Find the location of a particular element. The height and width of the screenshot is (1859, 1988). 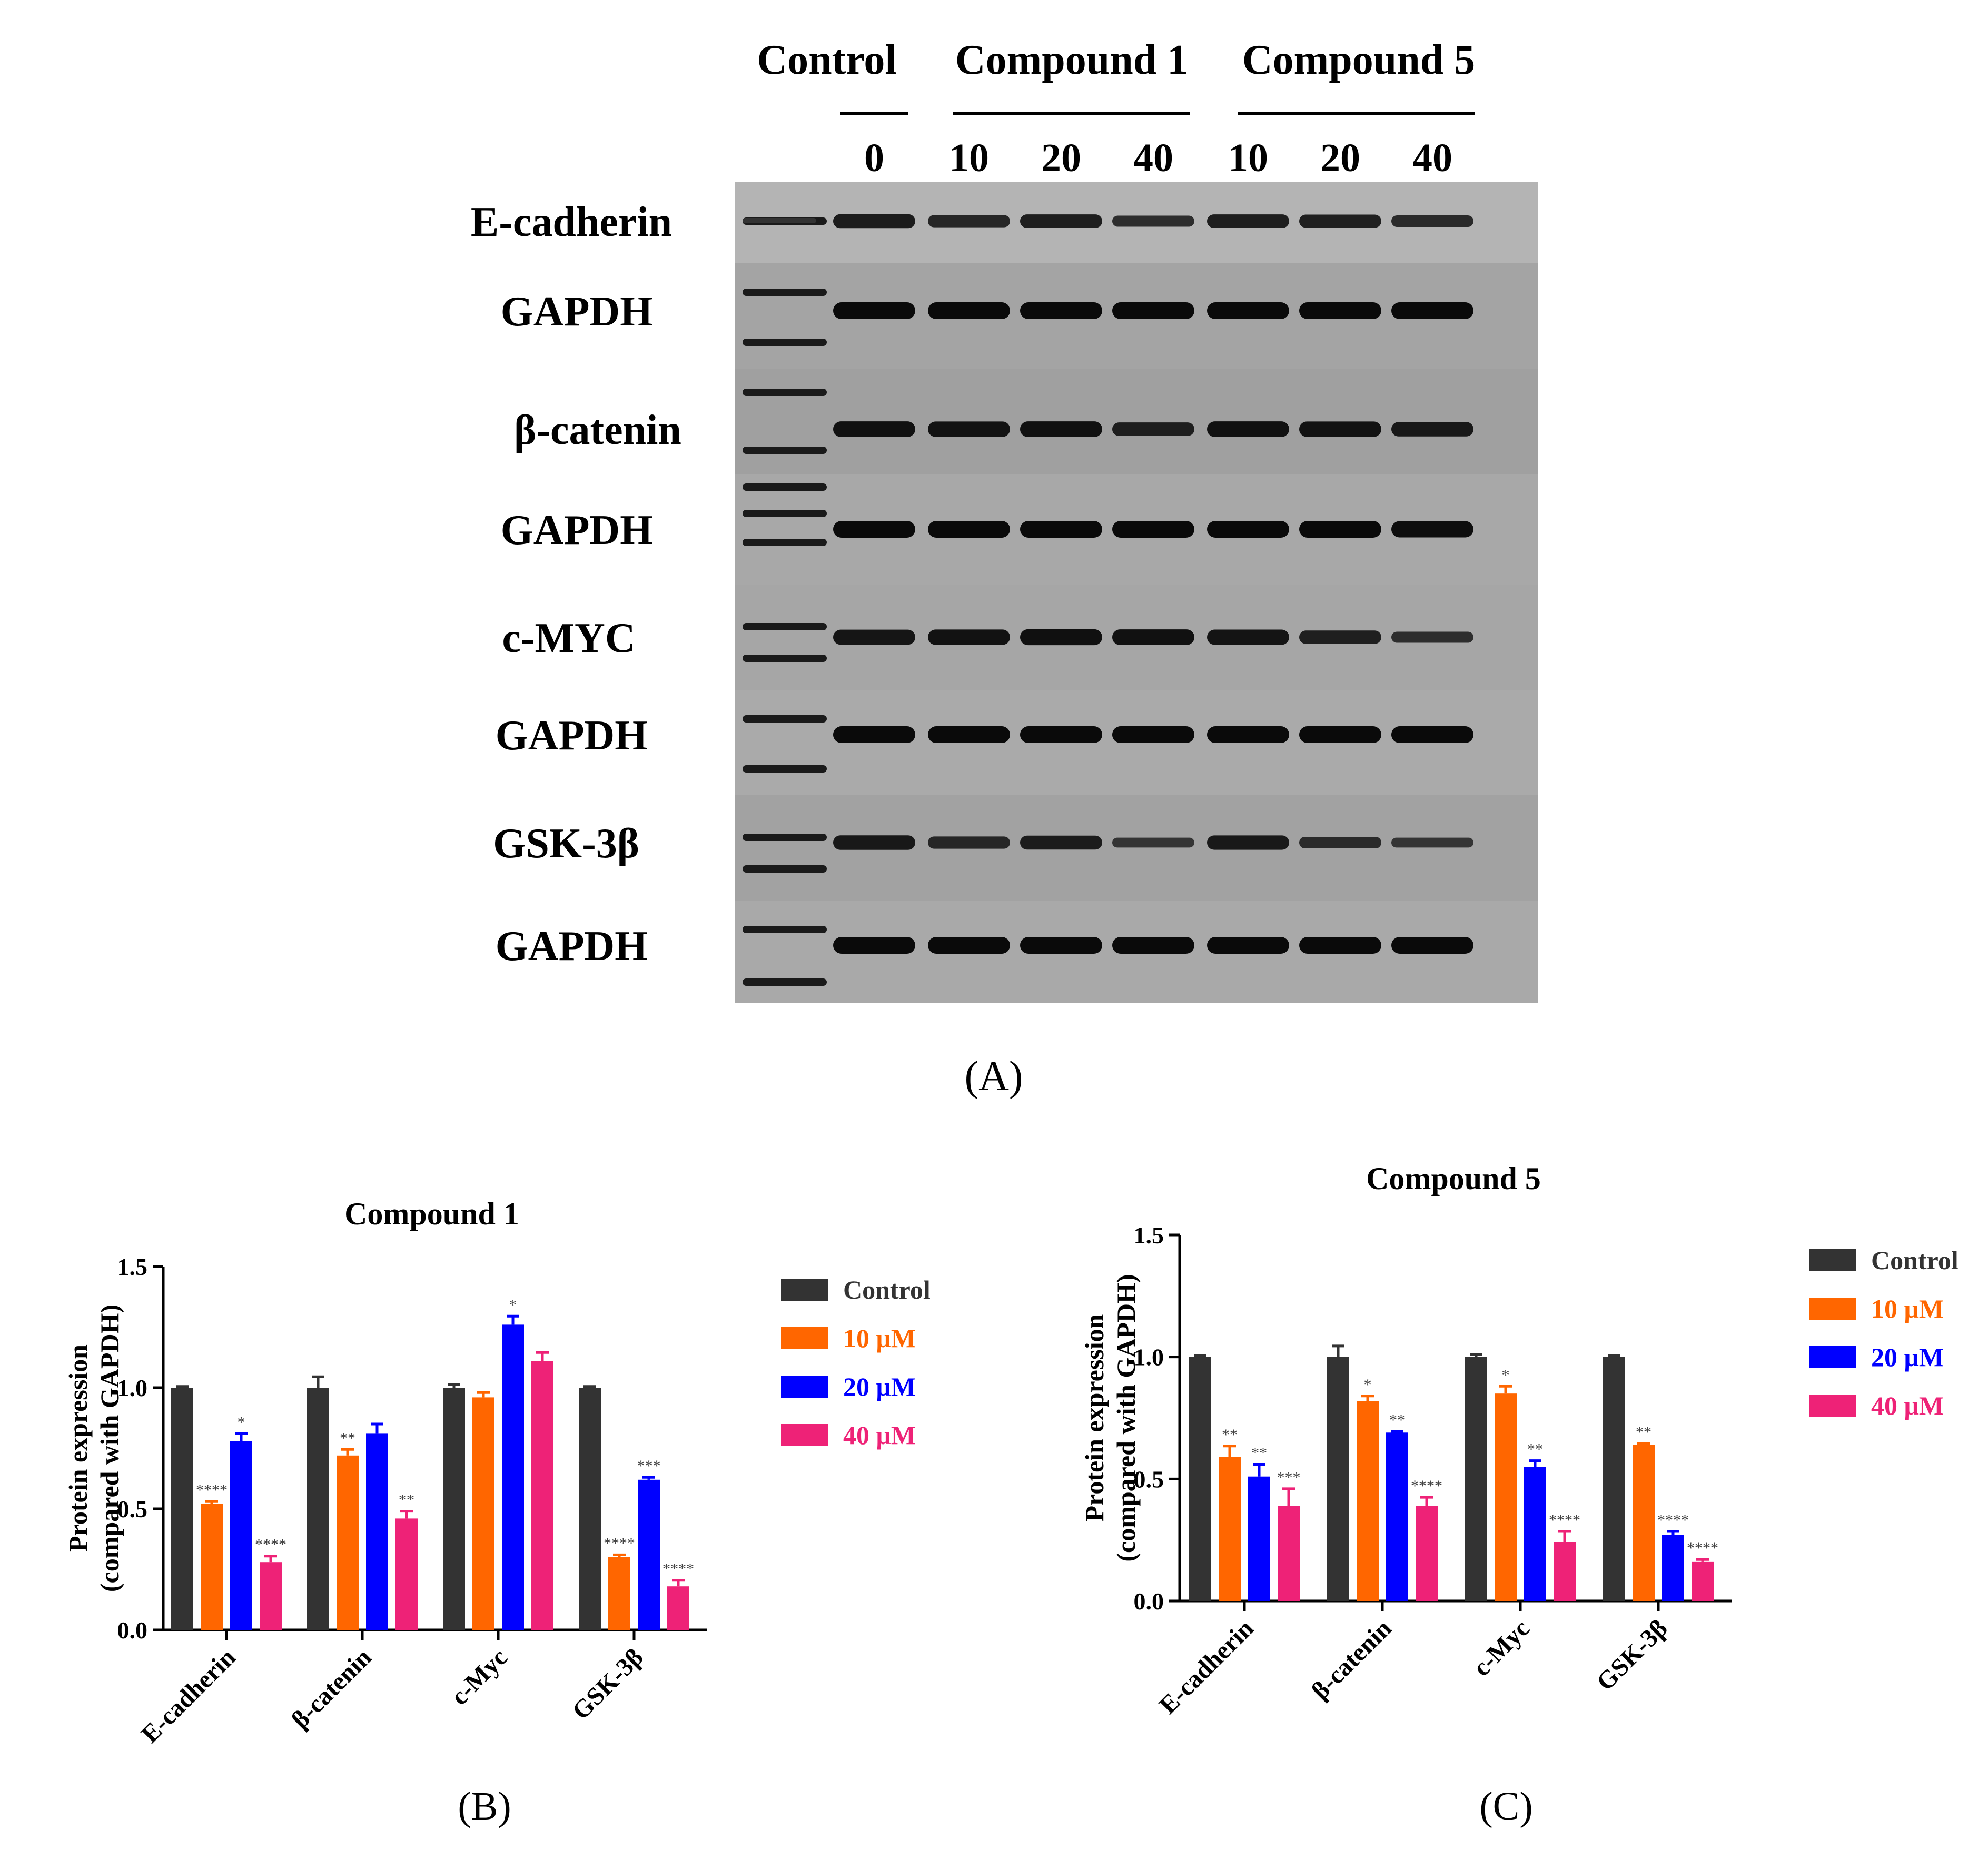

x-tick-label: GSK-3β is located at coordinates (1632, 1655).